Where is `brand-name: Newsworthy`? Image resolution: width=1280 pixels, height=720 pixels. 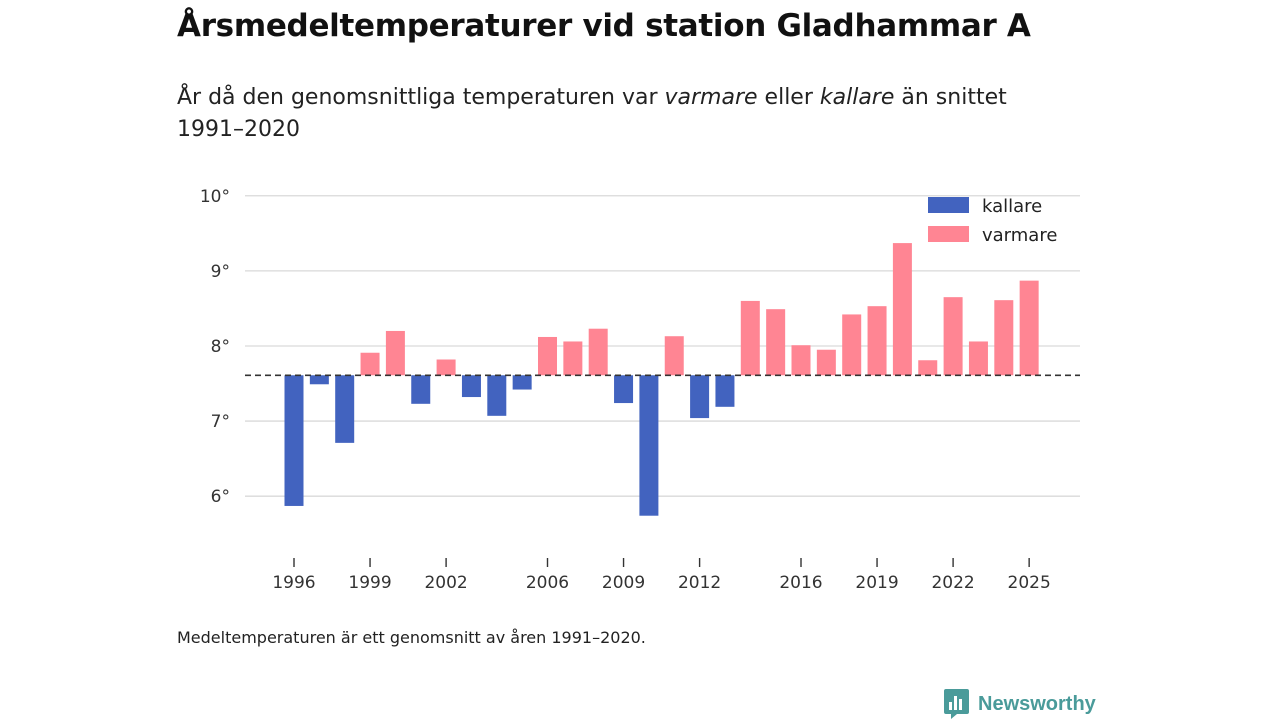
brand-name: Newsworthy is located at coordinates (1037, 703).